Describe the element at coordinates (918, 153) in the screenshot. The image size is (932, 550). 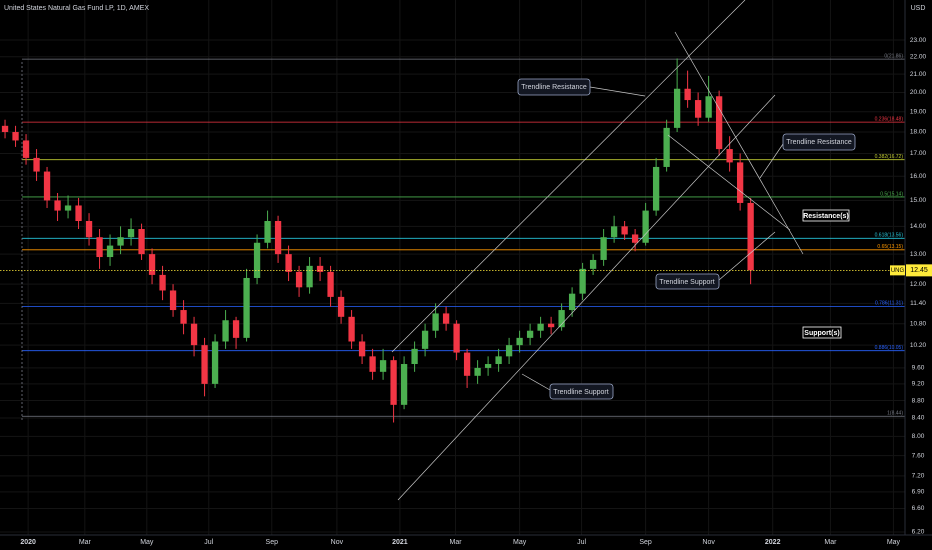
I see `y-tick-label: 17.00` at that location.